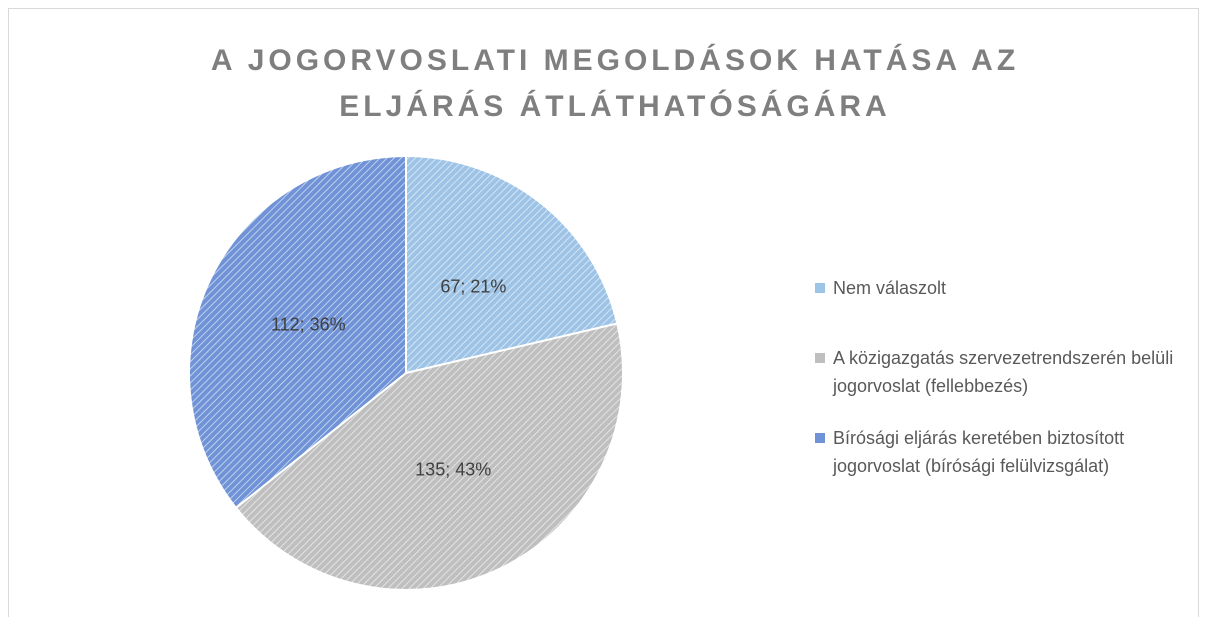  Describe the element at coordinates (453, 469) in the screenshot. I see `data-label: 135; 43%` at that location.